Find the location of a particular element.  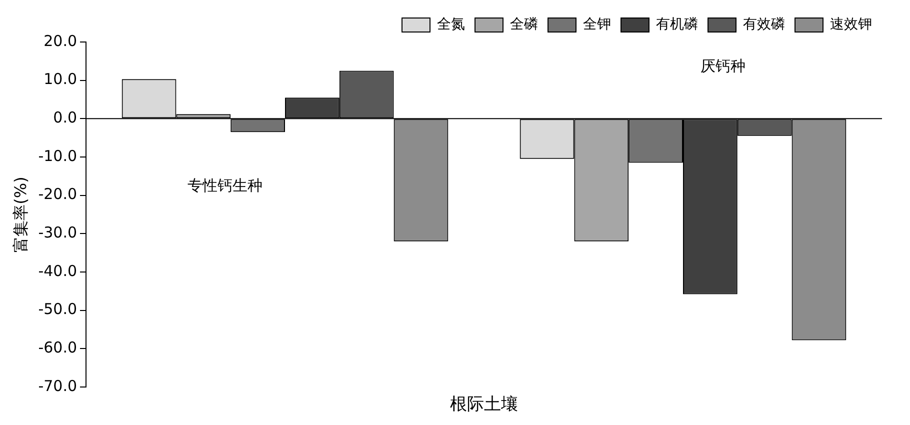

x-axis-title: 根际土壤 is located at coordinates (484, 404).